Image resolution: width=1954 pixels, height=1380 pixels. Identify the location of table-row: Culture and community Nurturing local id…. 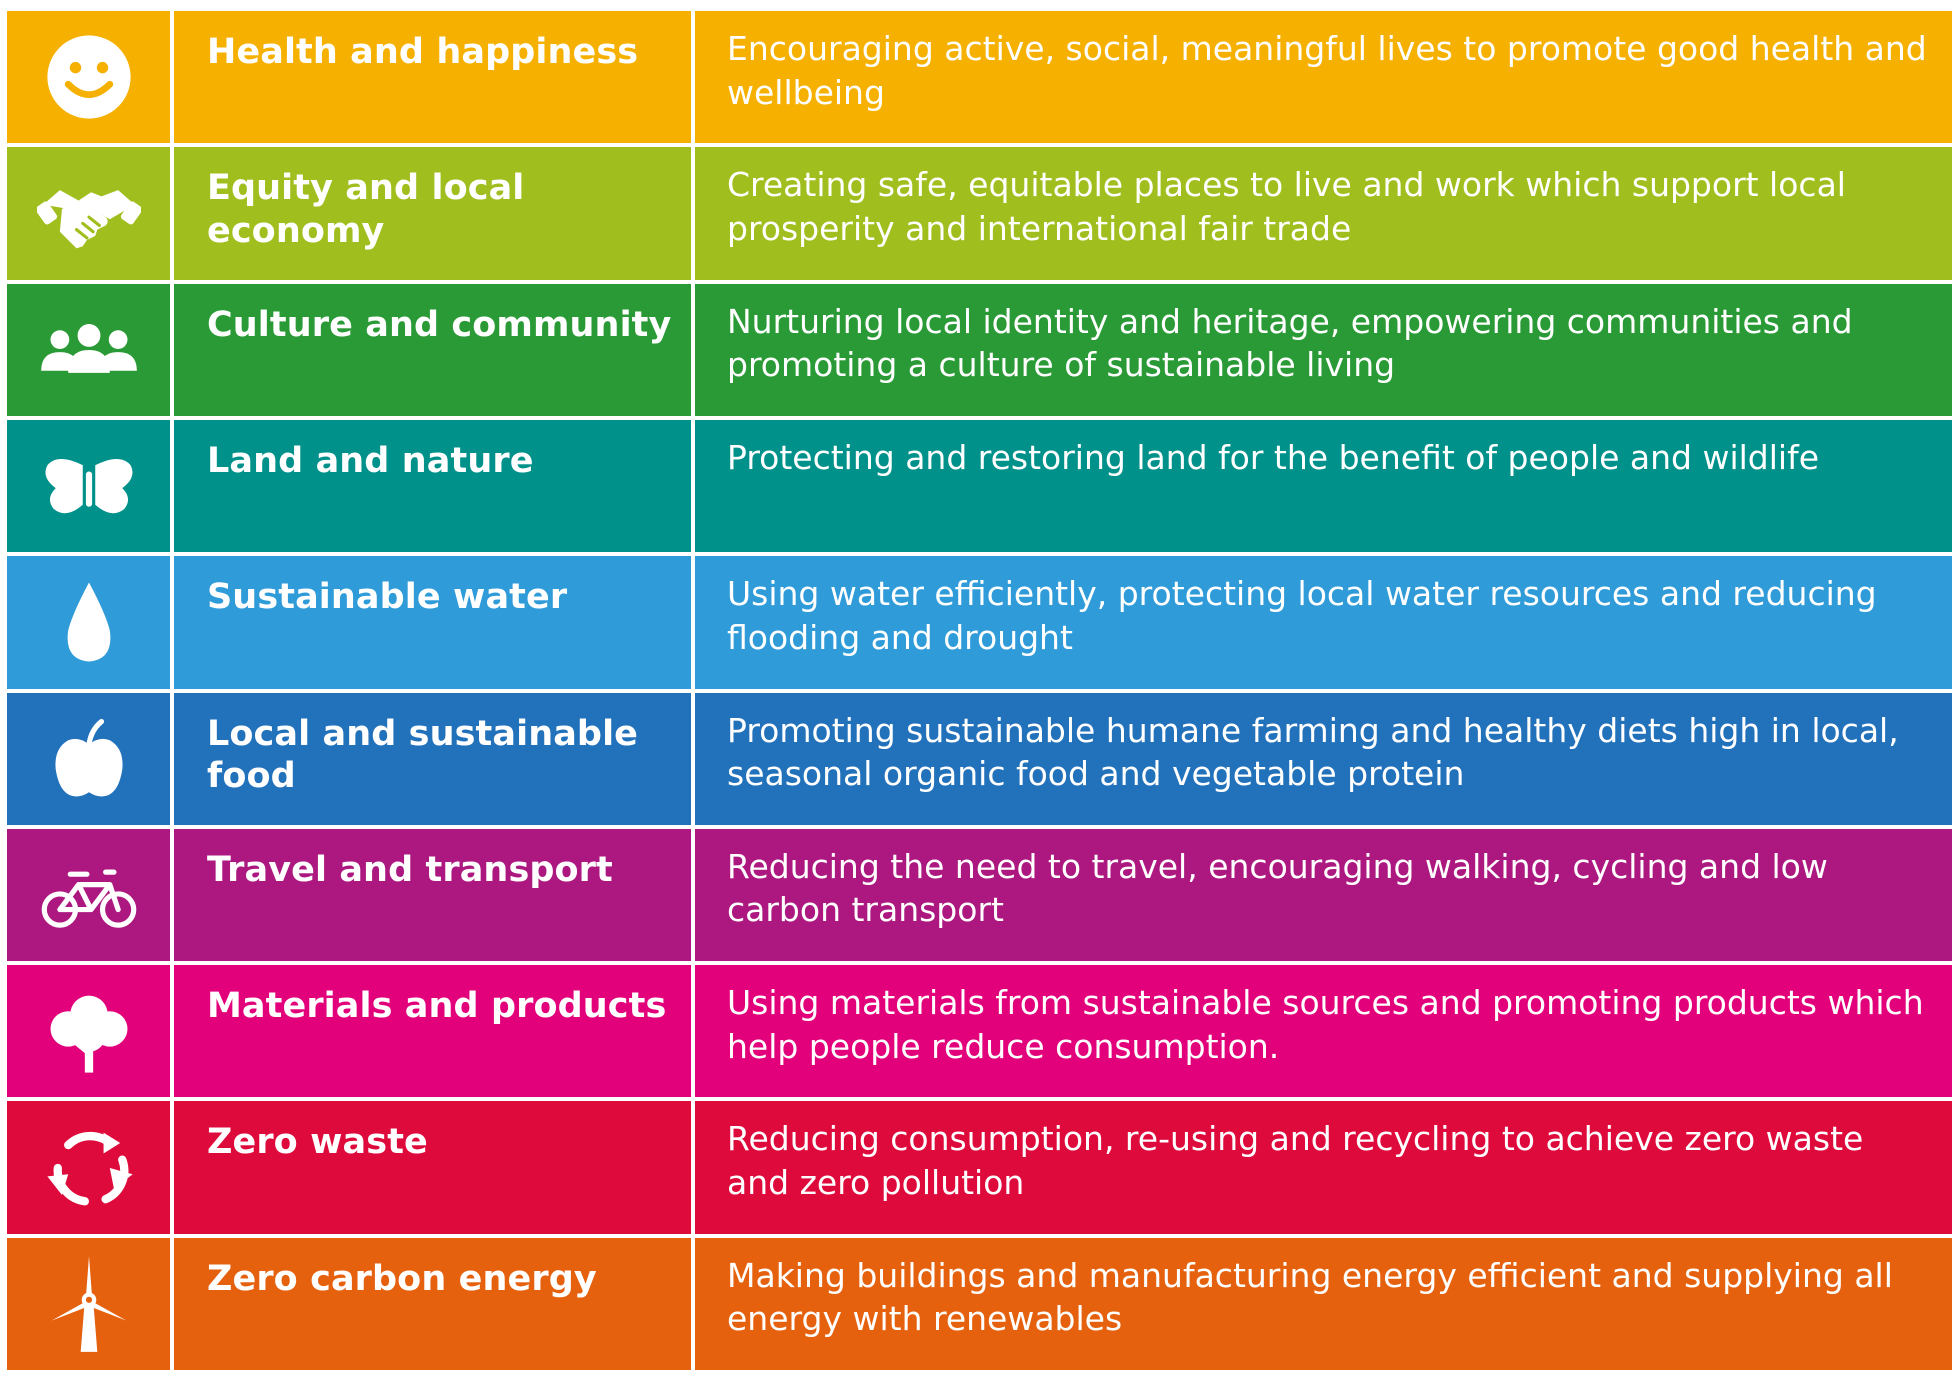
(979, 349).